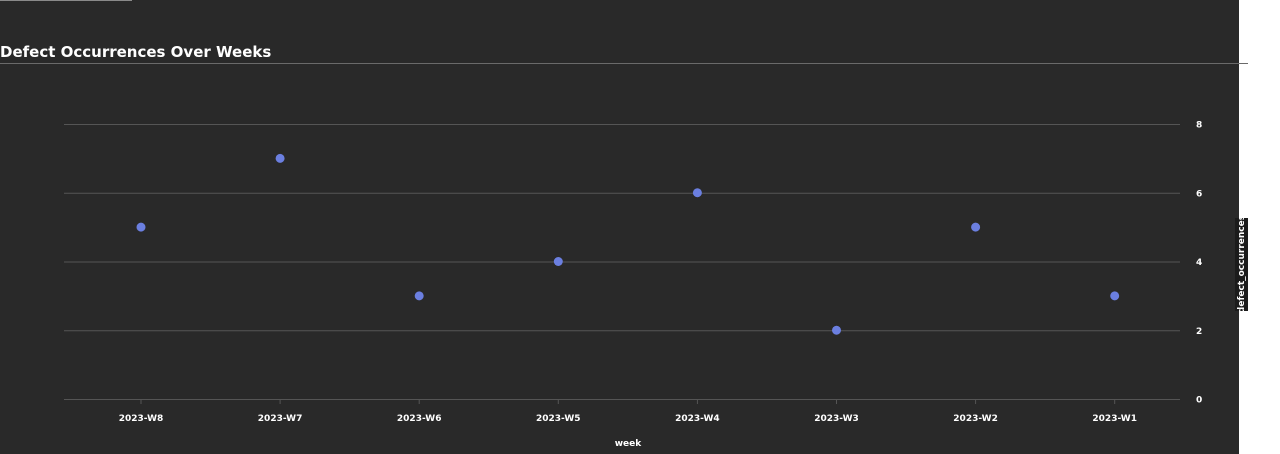 This screenshot has width=1280, height=454. What do you see at coordinates (419, 419) in the screenshot?
I see `x-tick-label: 2023-W6` at bounding box center [419, 419].